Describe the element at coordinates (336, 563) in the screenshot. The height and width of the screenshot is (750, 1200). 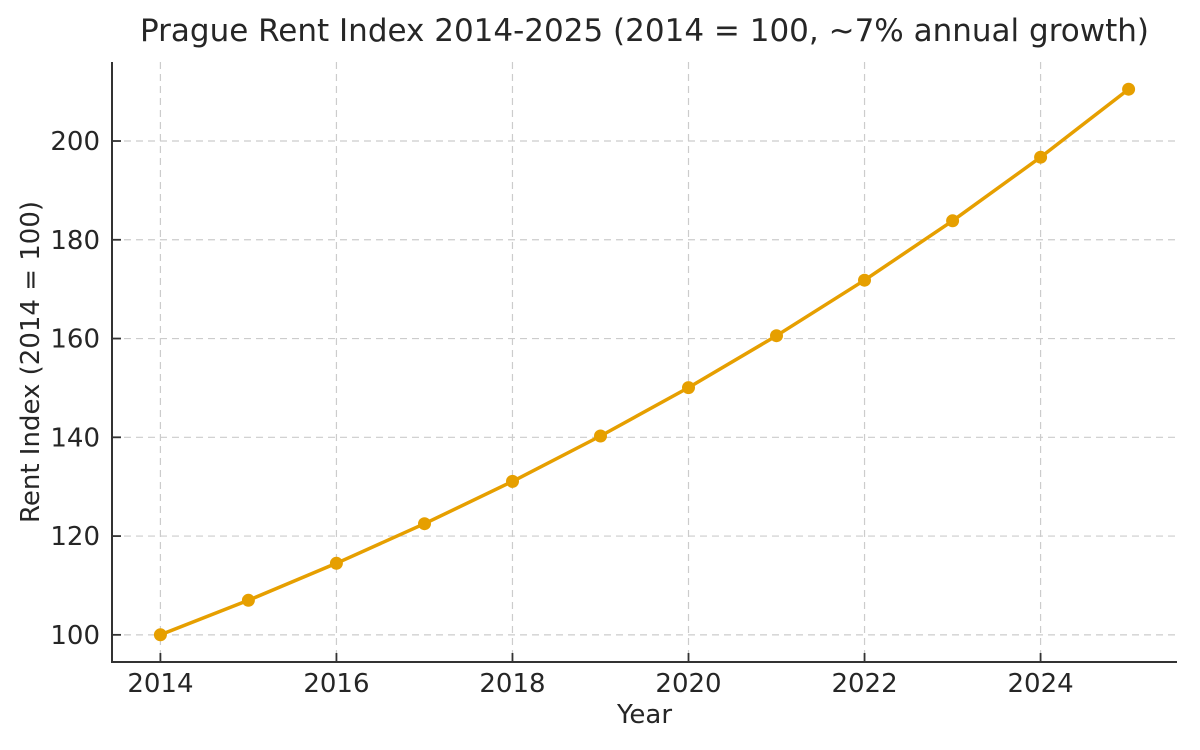
I see `data-point-2016` at that location.